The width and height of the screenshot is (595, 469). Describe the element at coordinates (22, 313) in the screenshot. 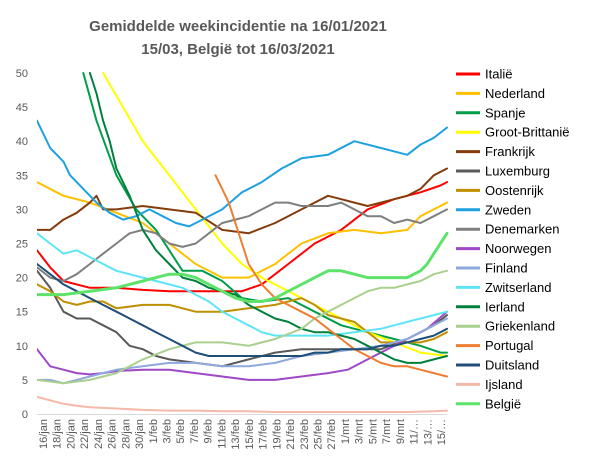

I see `y-tick-label: 15` at that location.